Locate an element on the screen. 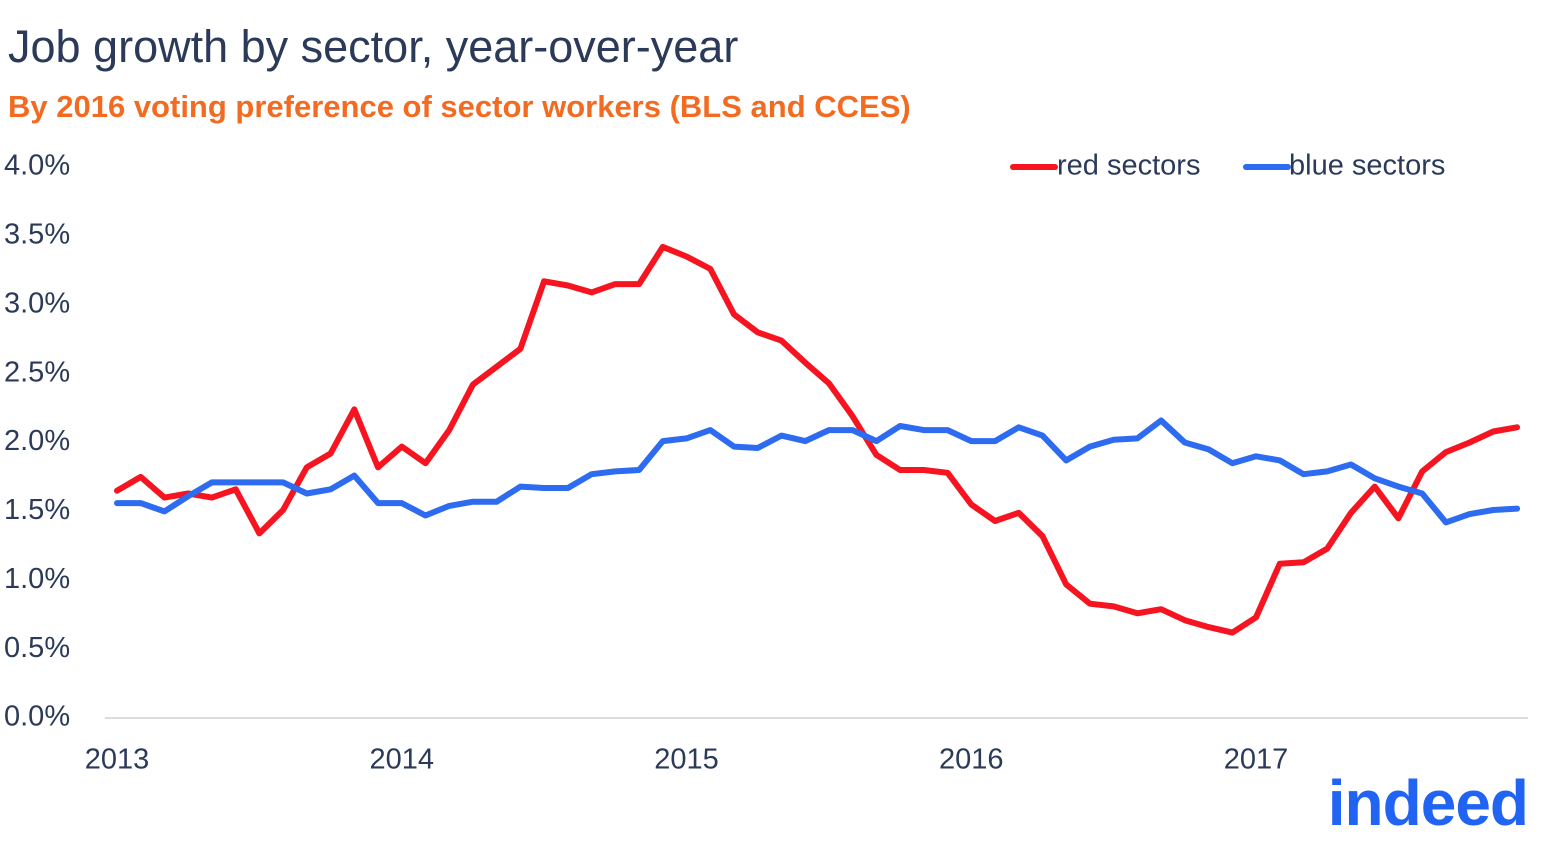 The image size is (1568, 852). logo: indeed is located at coordinates (1428, 803).